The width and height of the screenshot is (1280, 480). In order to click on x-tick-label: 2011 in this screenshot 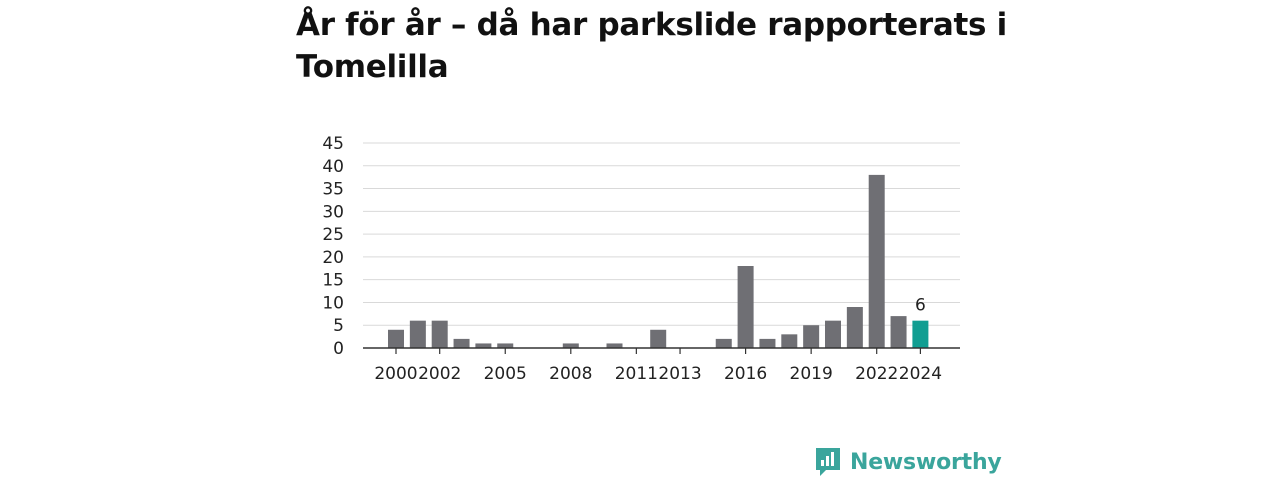, I will do `click(636, 374)`.